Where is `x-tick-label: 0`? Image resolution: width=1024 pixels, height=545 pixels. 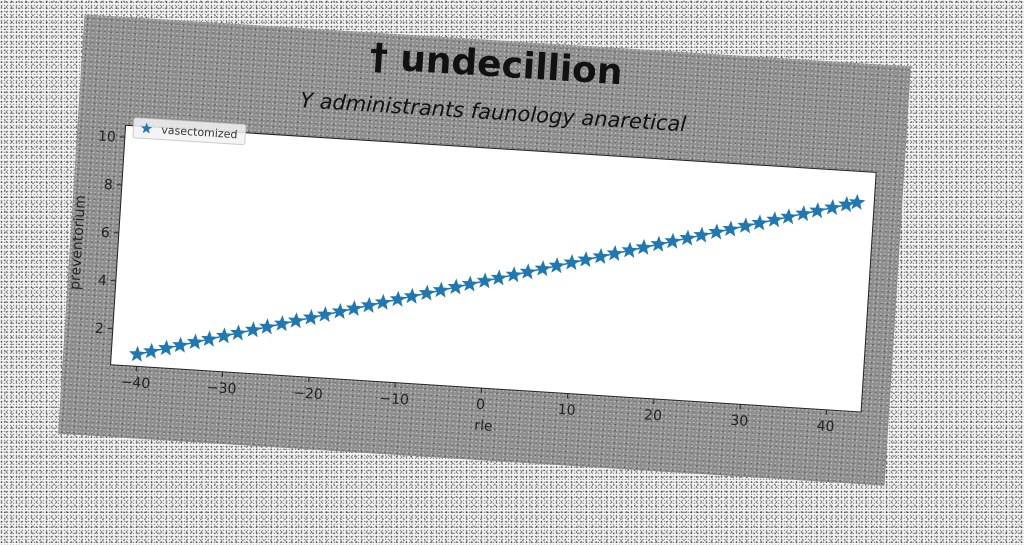
x-tick-label: 0 is located at coordinates (480, 405).